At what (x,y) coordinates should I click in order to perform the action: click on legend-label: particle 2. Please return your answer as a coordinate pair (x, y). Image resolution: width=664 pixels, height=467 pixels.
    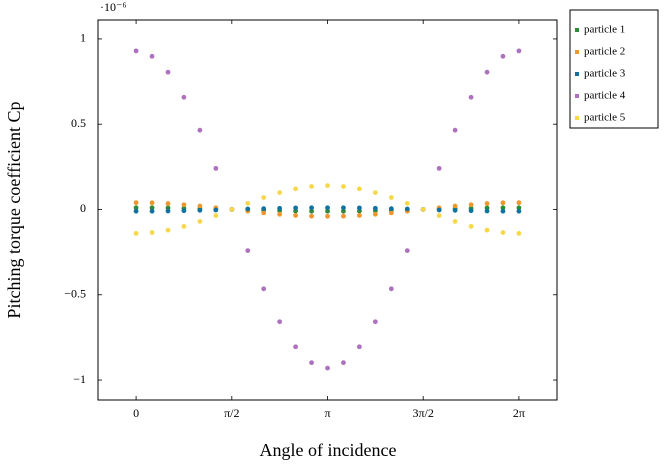
    Looking at the image, I should click on (604, 52).